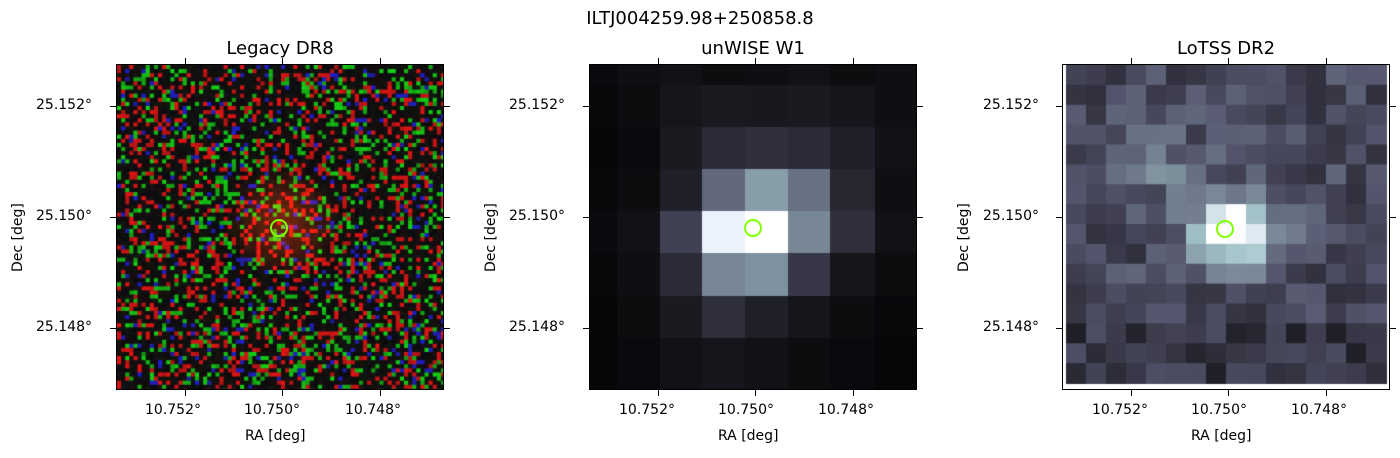 Image resolution: width=1400 pixels, height=458 pixels. What do you see at coordinates (700, 18) in the screenshot?
I see `figure-title: ILTJ004259.98+250858.8` at bounding box center [700, 18].